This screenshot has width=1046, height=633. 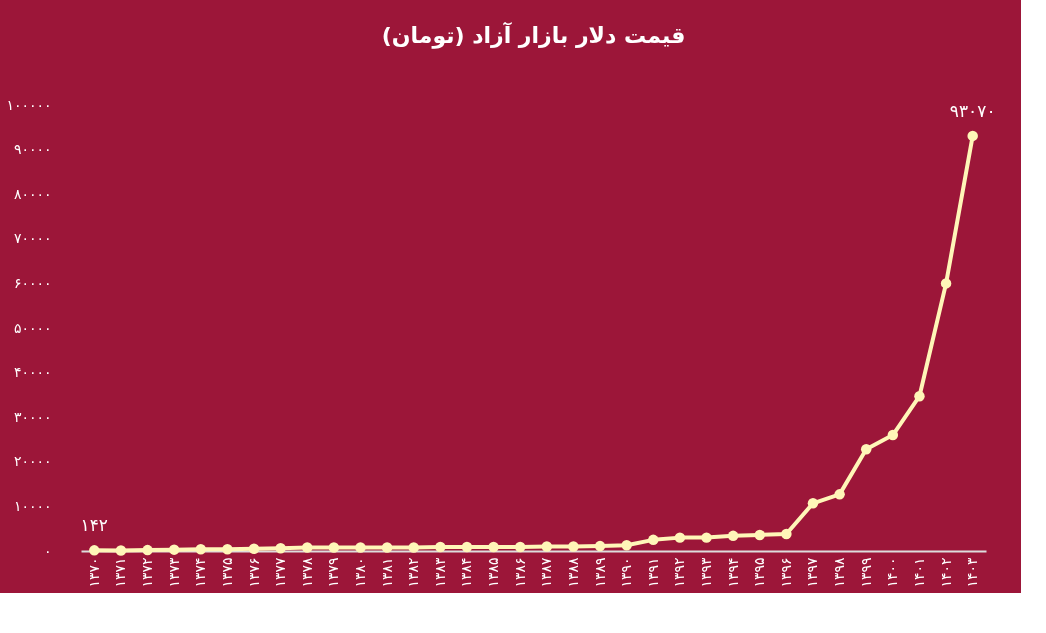 What do you see at coordinates (413, 572) in the screenshot?
I see `x-tick-label: ۱۳۸۲` at bounding box center [413, 572].